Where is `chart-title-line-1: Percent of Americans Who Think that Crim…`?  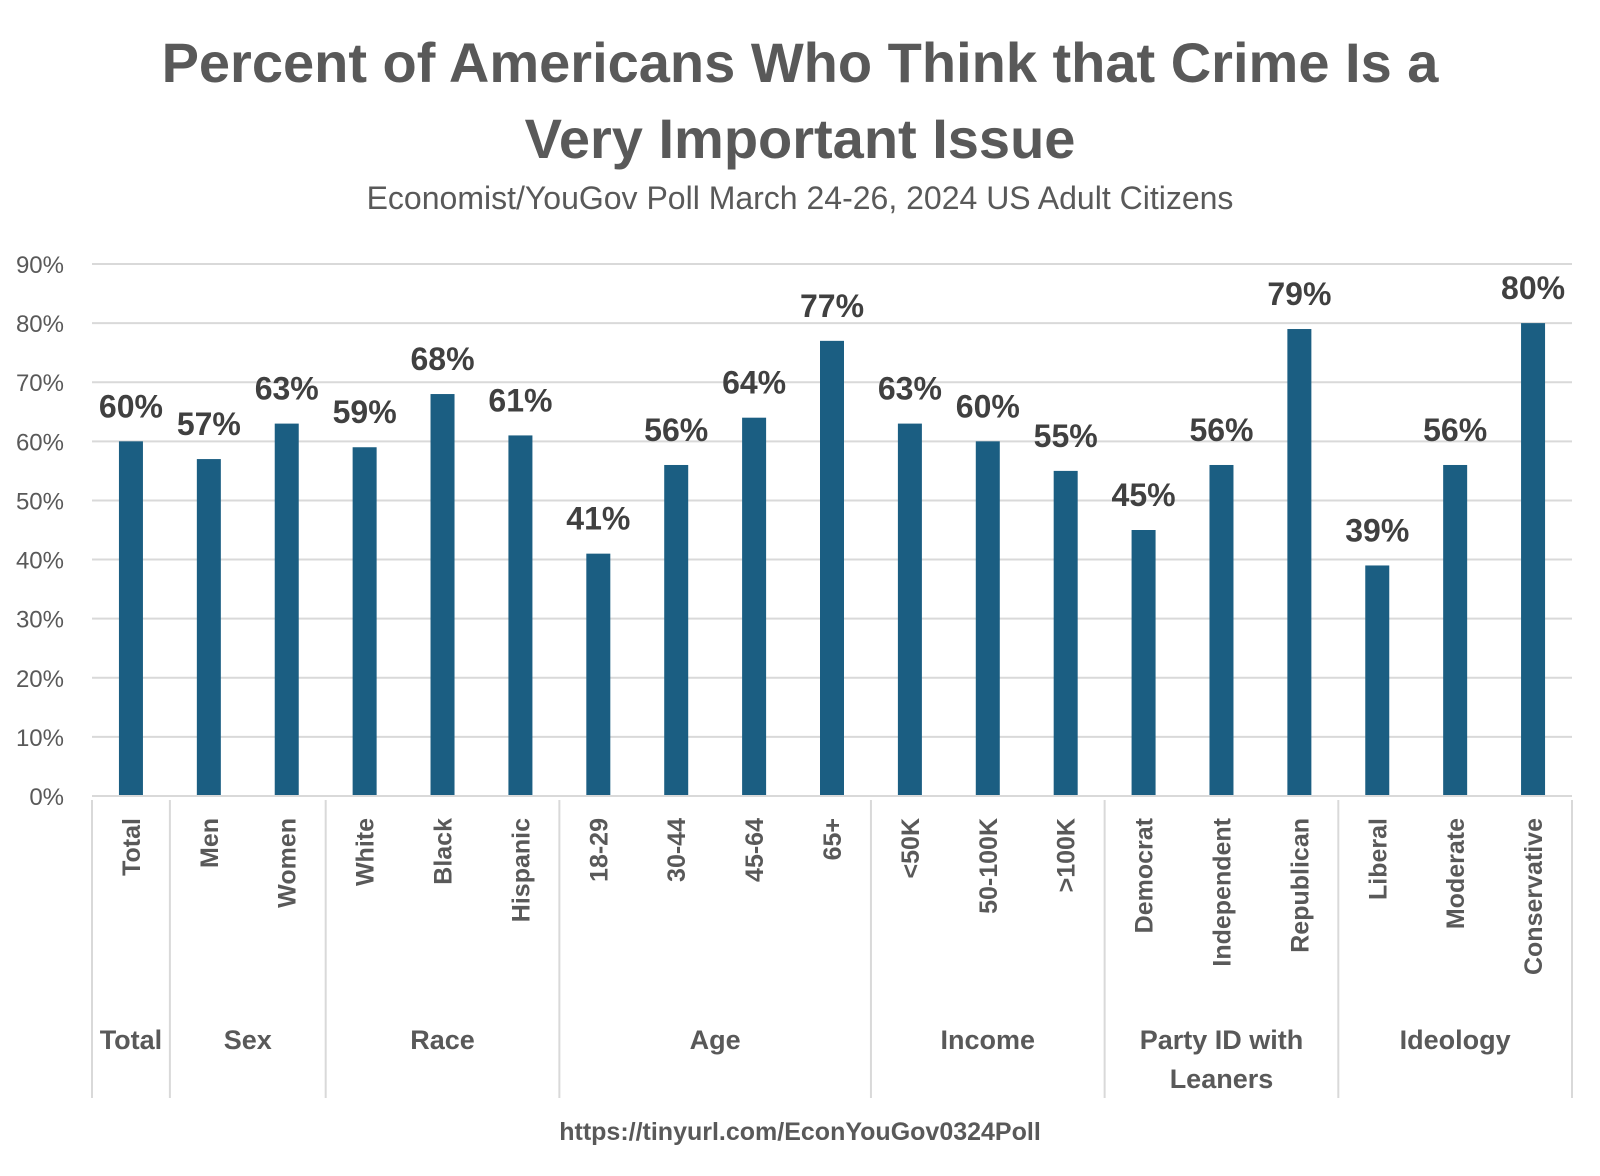
chart-title-line-1: Percent of Americans Who Think that Crim… is located at coordinates (800, 62).